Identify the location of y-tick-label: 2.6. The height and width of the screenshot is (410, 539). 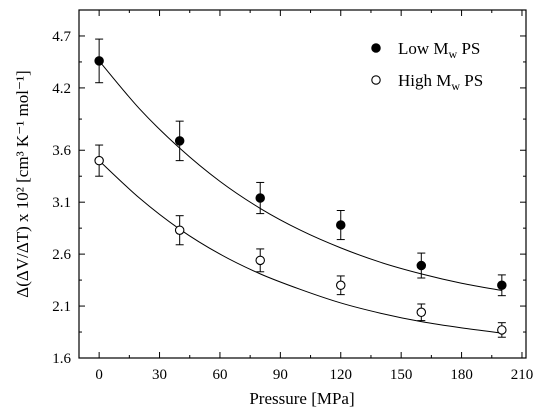
(61, 255).